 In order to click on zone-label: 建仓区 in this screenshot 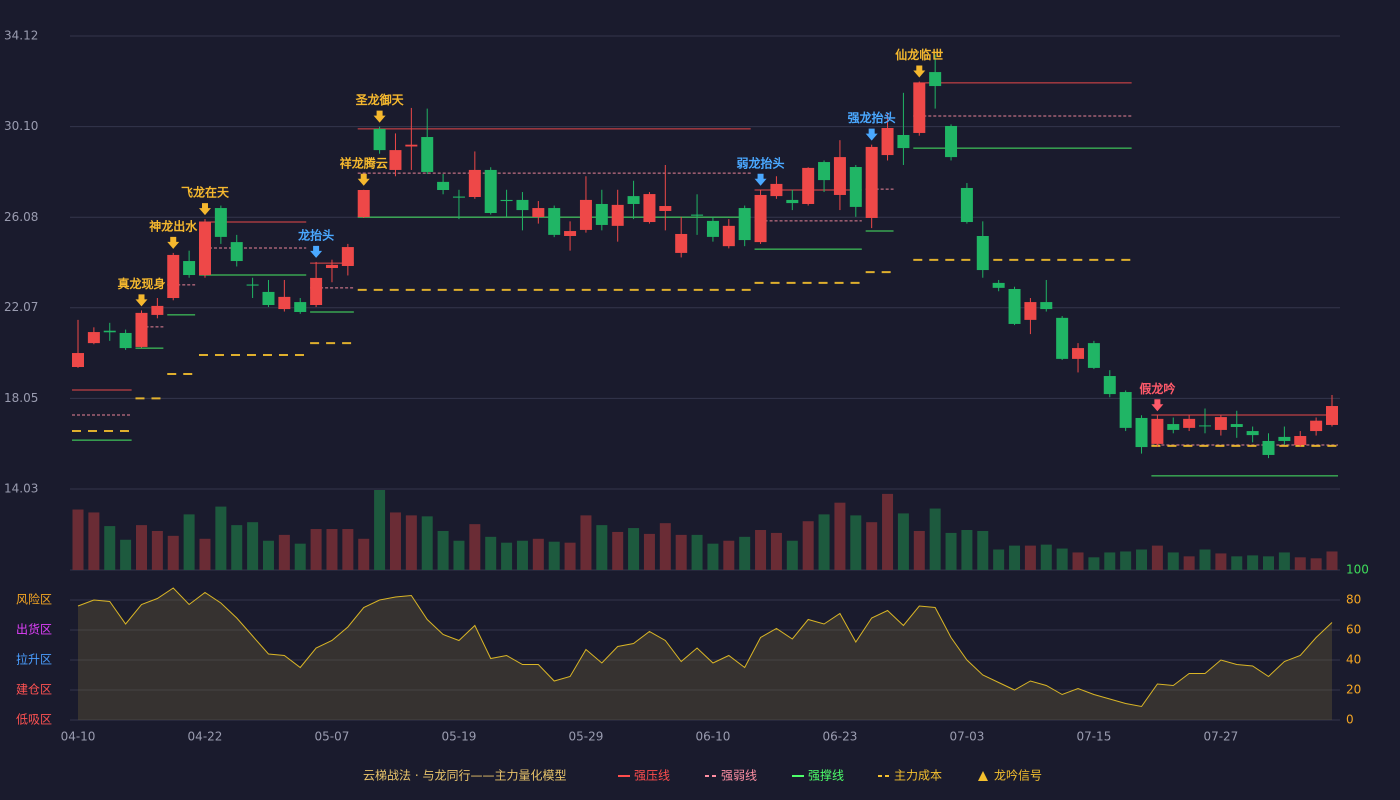, I will do `click(34, 690)`.